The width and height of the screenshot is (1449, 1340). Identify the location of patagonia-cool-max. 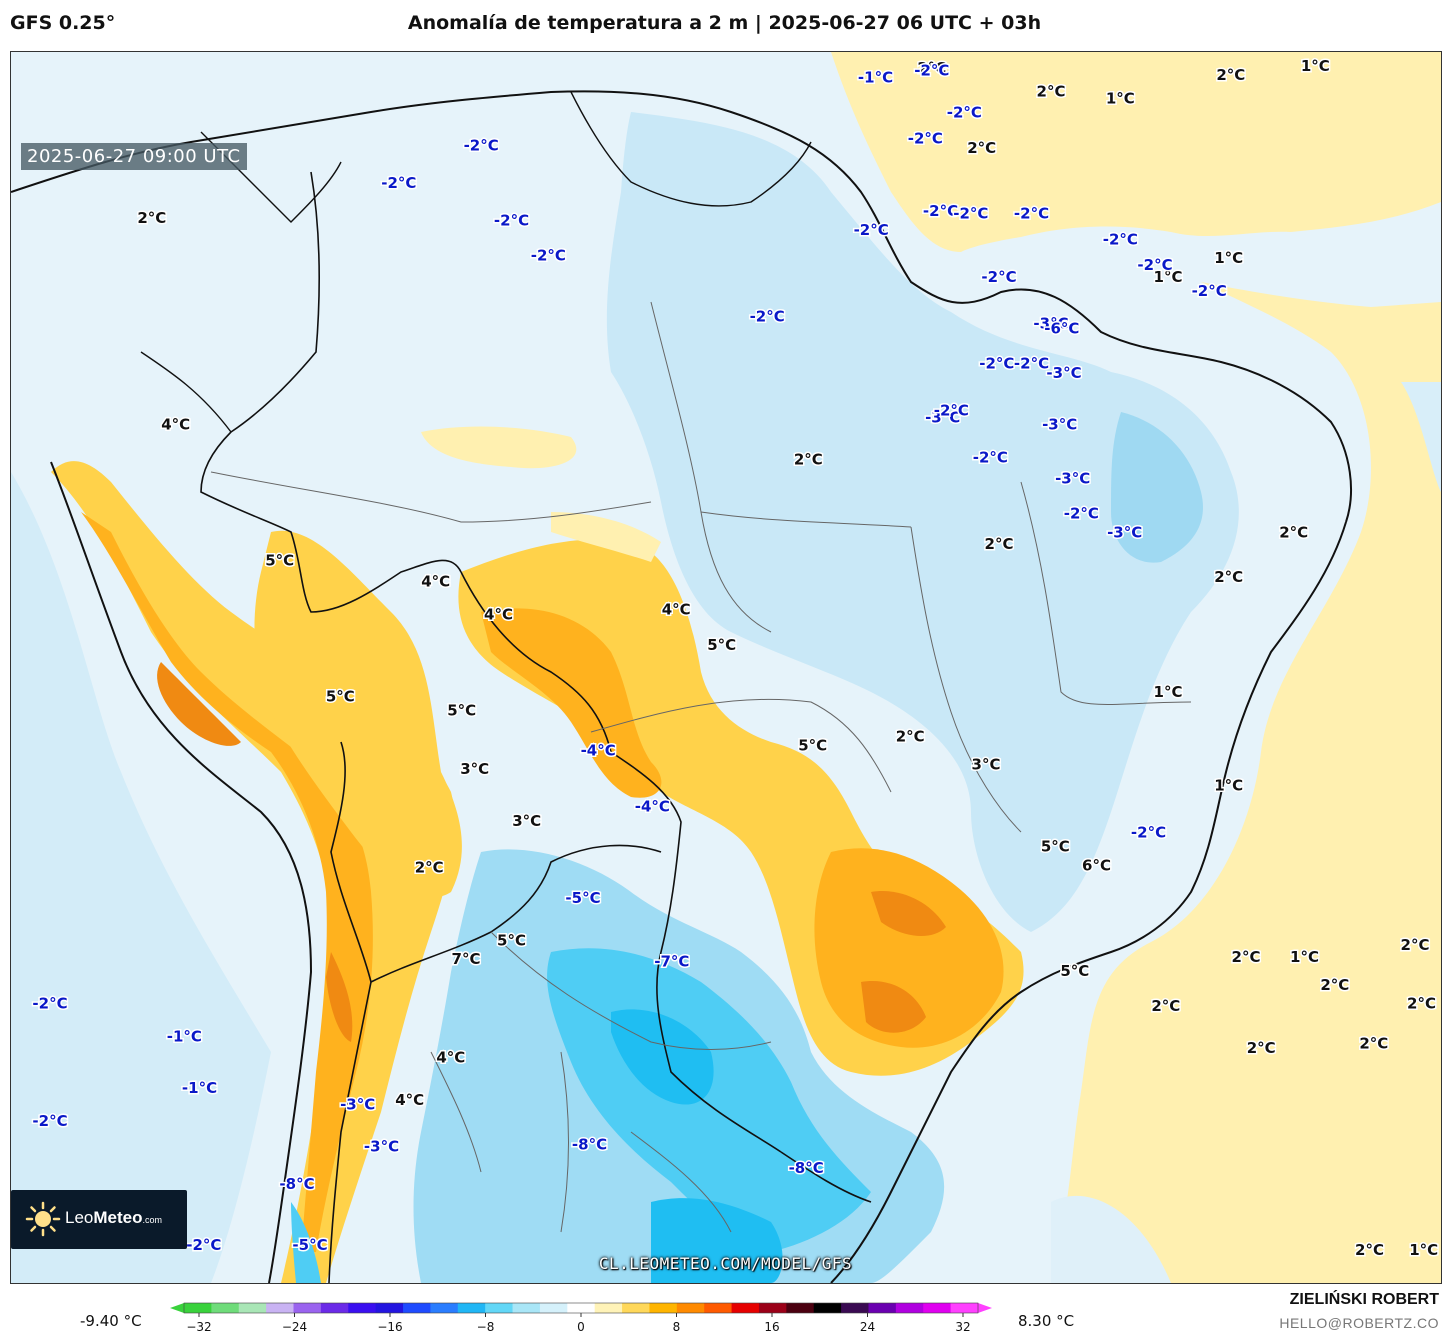
(717, 1240).